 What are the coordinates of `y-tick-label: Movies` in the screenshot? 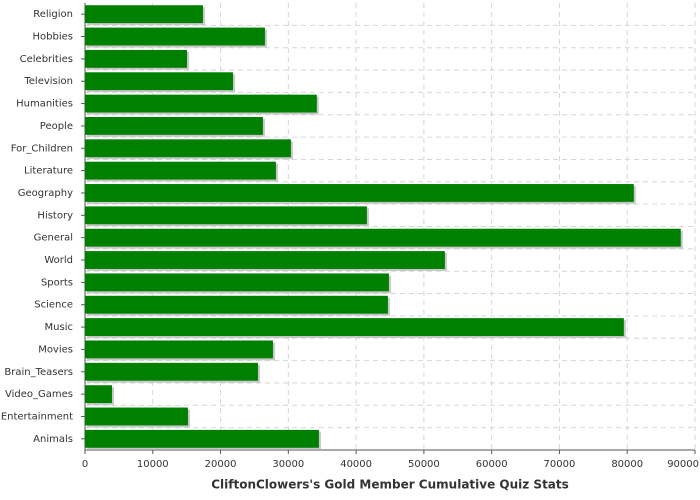 It's located at (55, 349).